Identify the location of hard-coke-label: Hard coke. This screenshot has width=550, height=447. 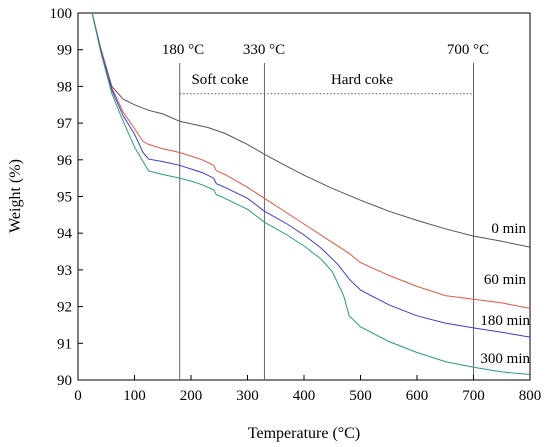
(362, 80).